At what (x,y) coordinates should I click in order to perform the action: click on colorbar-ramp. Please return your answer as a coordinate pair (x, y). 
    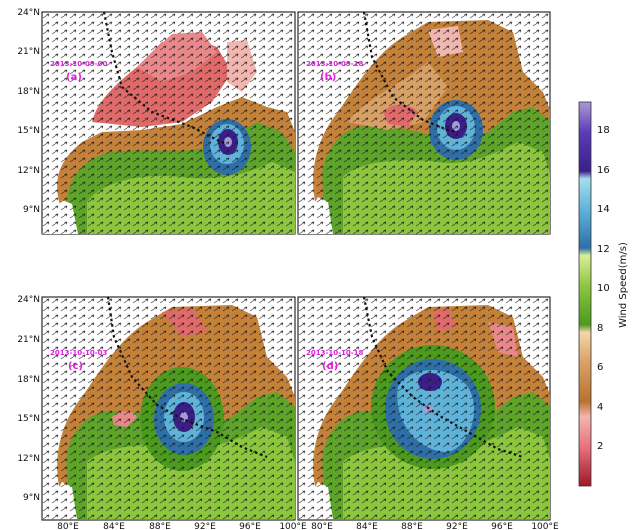
    Looking at the image, I should click on (585, 294).